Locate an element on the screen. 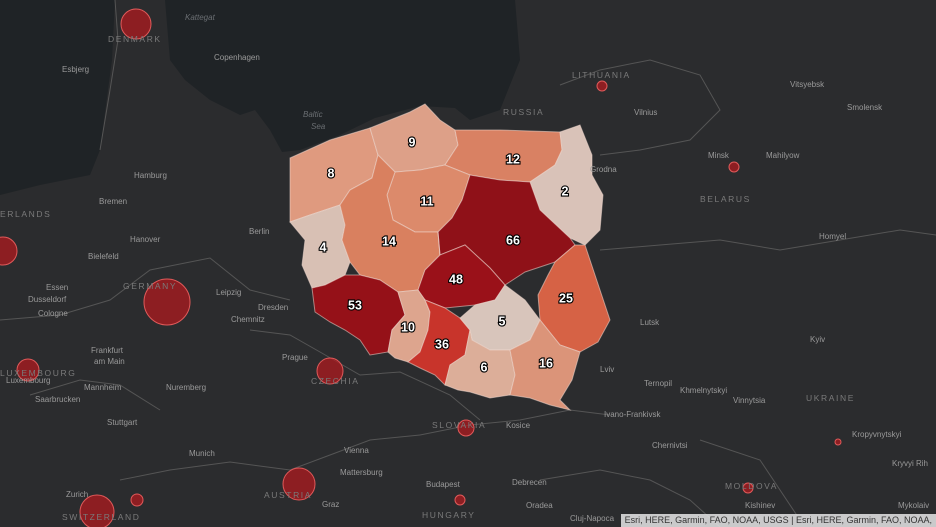 This screenshot has height=527, width=936. bubble-liechtenstein is located at coordinates (137, 500).